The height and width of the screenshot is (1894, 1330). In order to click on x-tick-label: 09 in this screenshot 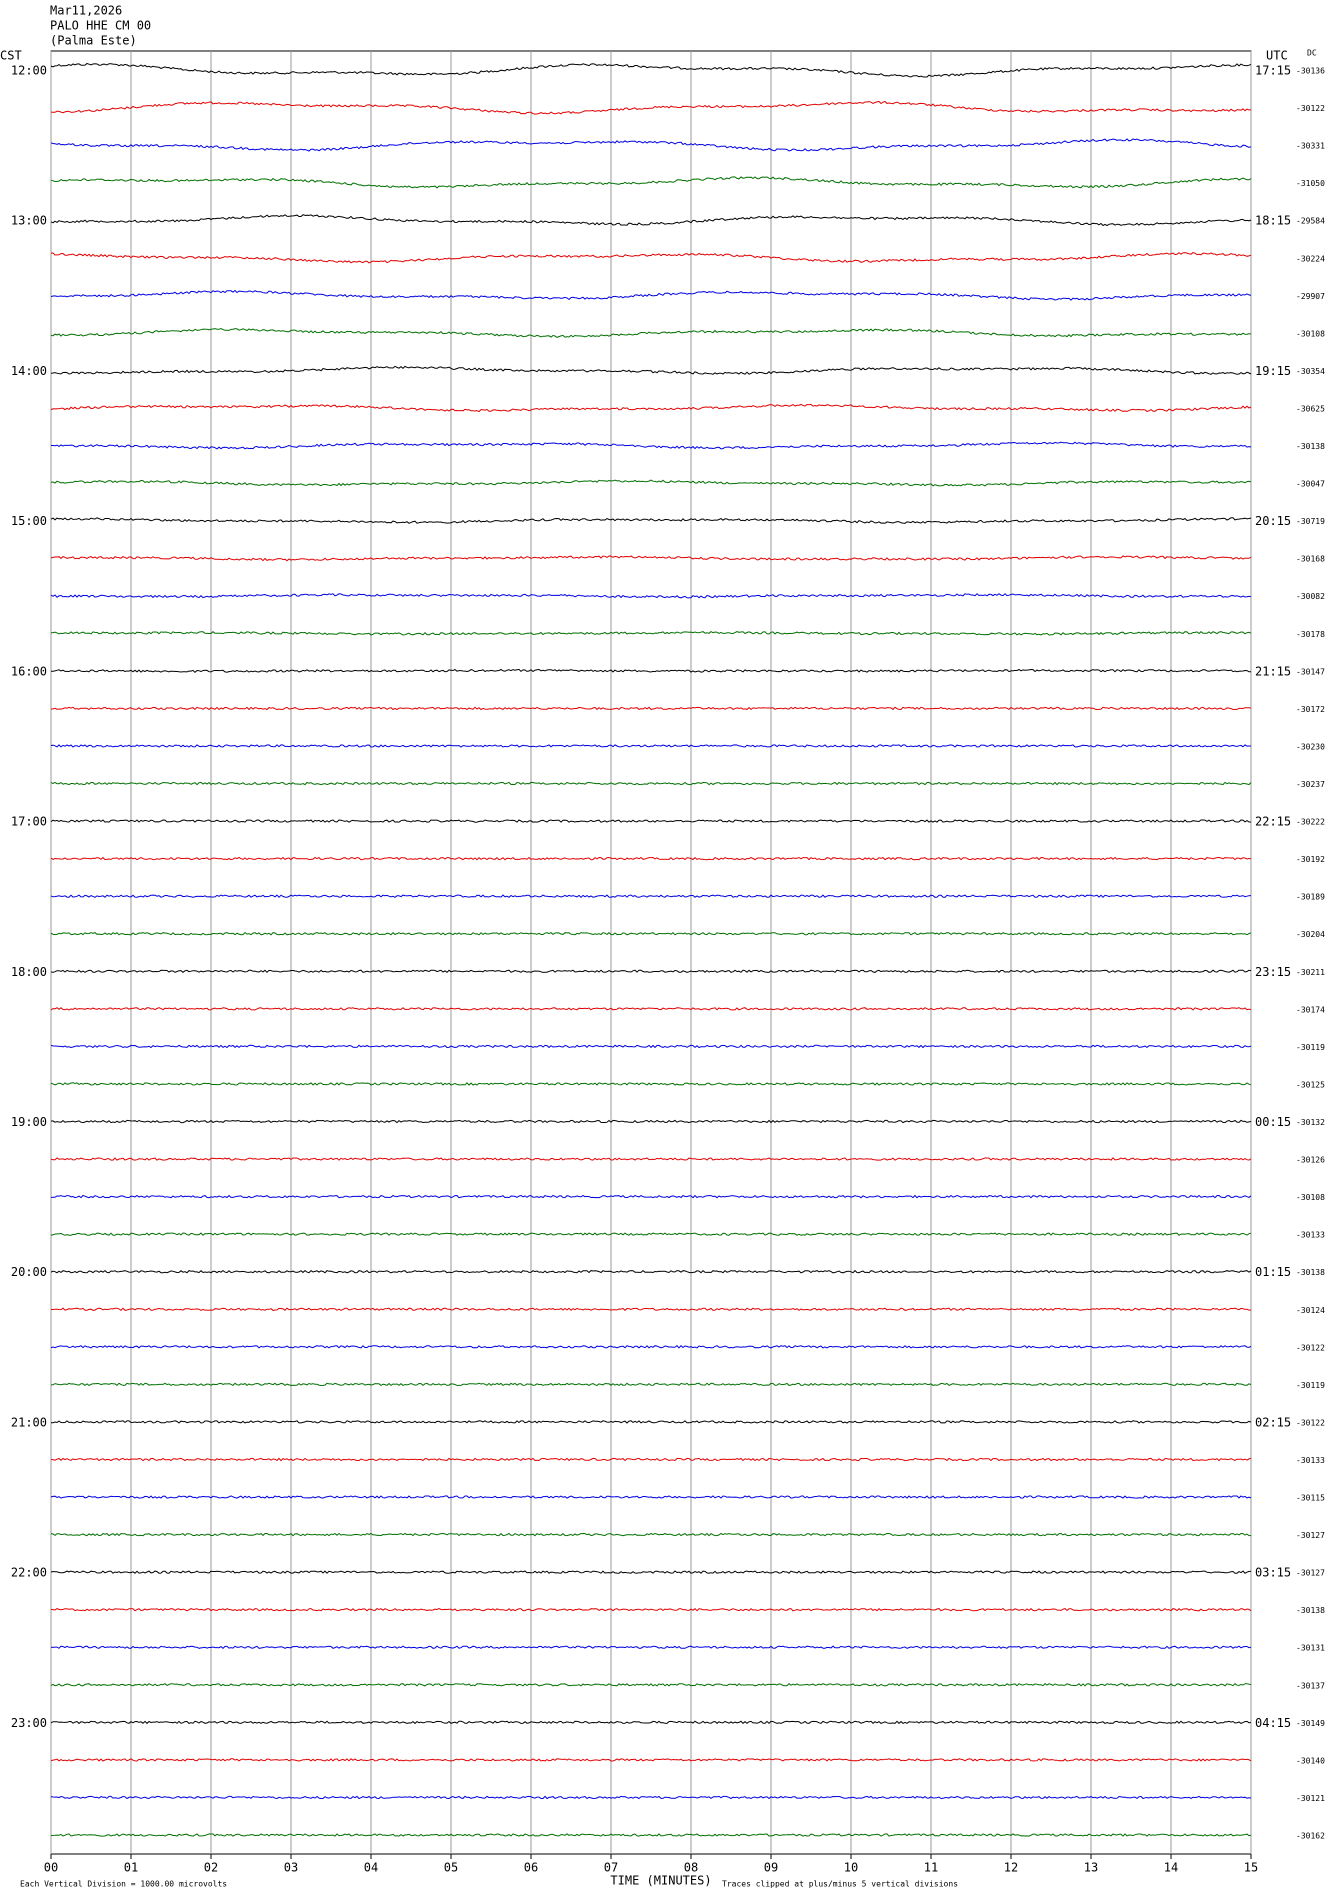, I will do `click(771, 1868)`.